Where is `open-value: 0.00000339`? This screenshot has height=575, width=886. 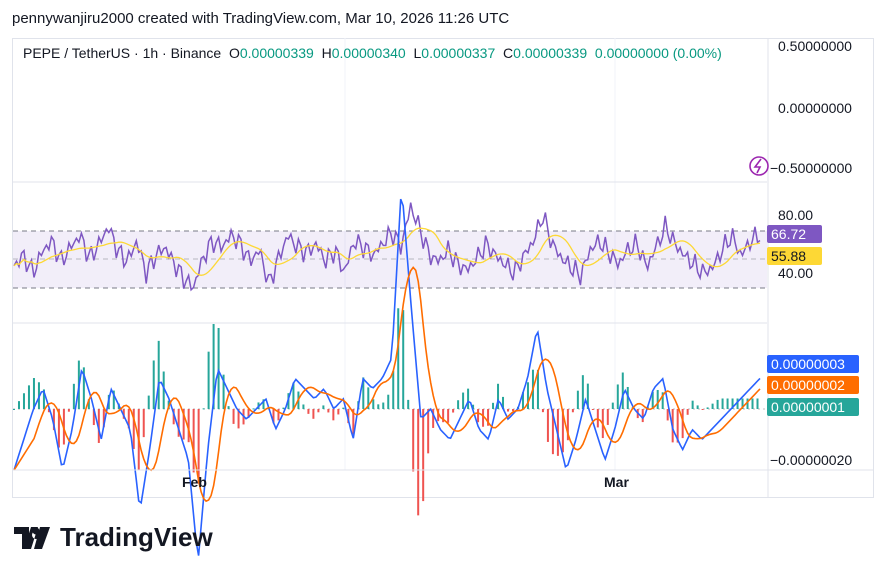 open-value: 0.00000339 is located at coordinates (276, 53).